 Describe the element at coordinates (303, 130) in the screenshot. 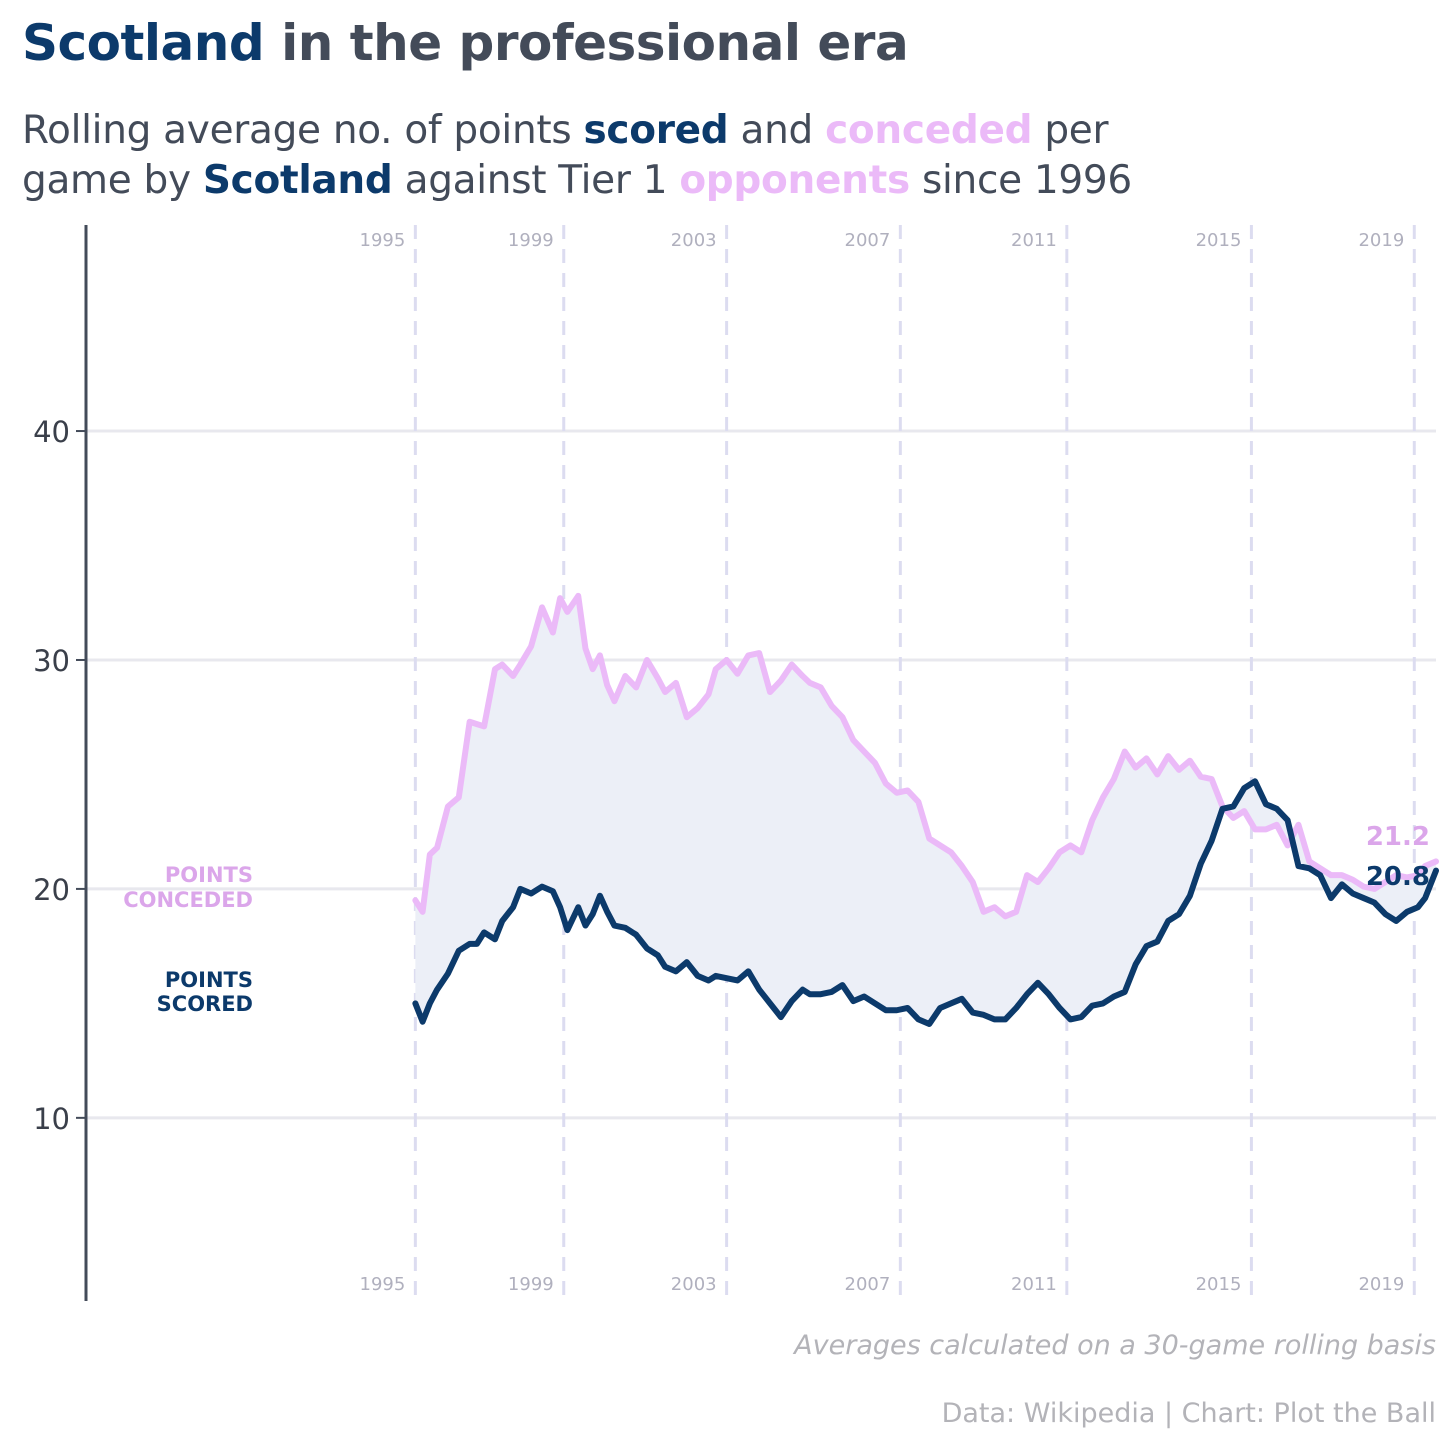

I see `subtitle-text-1: Rolling average no. of points` at that location.